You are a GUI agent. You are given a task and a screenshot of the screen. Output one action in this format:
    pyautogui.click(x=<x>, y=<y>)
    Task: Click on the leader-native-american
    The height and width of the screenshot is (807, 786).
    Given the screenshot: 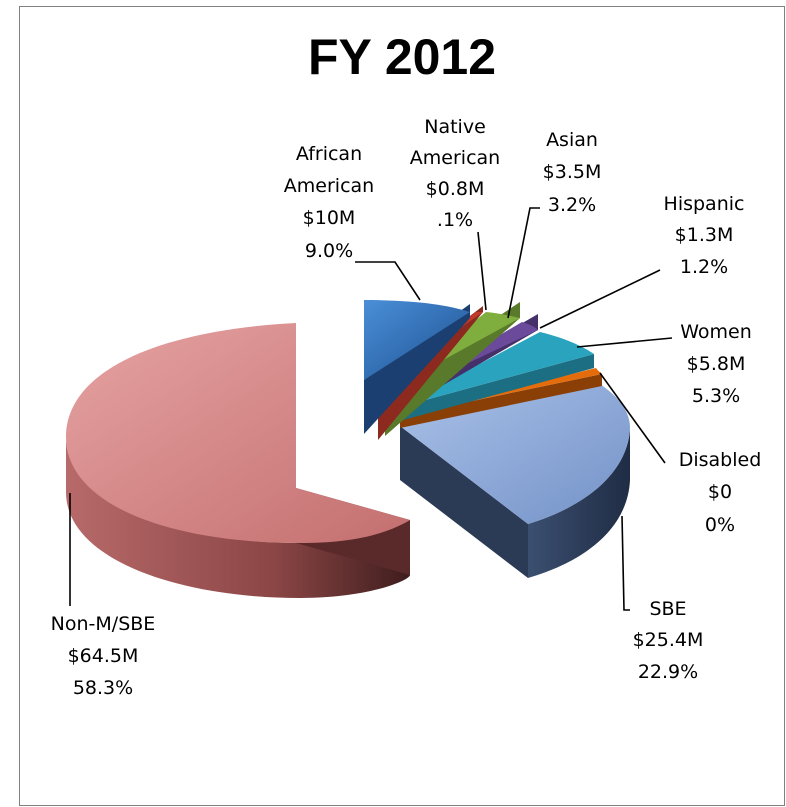 What is the action you would take?
    pyautogui.click(x=482, y=271)
    